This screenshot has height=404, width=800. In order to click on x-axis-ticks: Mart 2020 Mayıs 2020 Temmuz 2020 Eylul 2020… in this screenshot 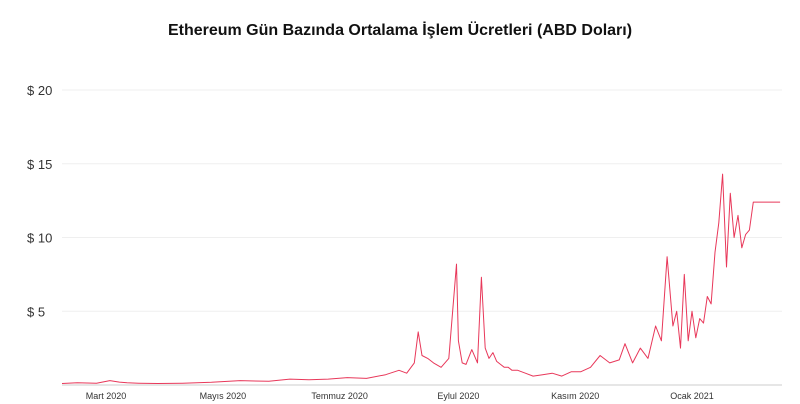, I will do `click(400, 396)`.